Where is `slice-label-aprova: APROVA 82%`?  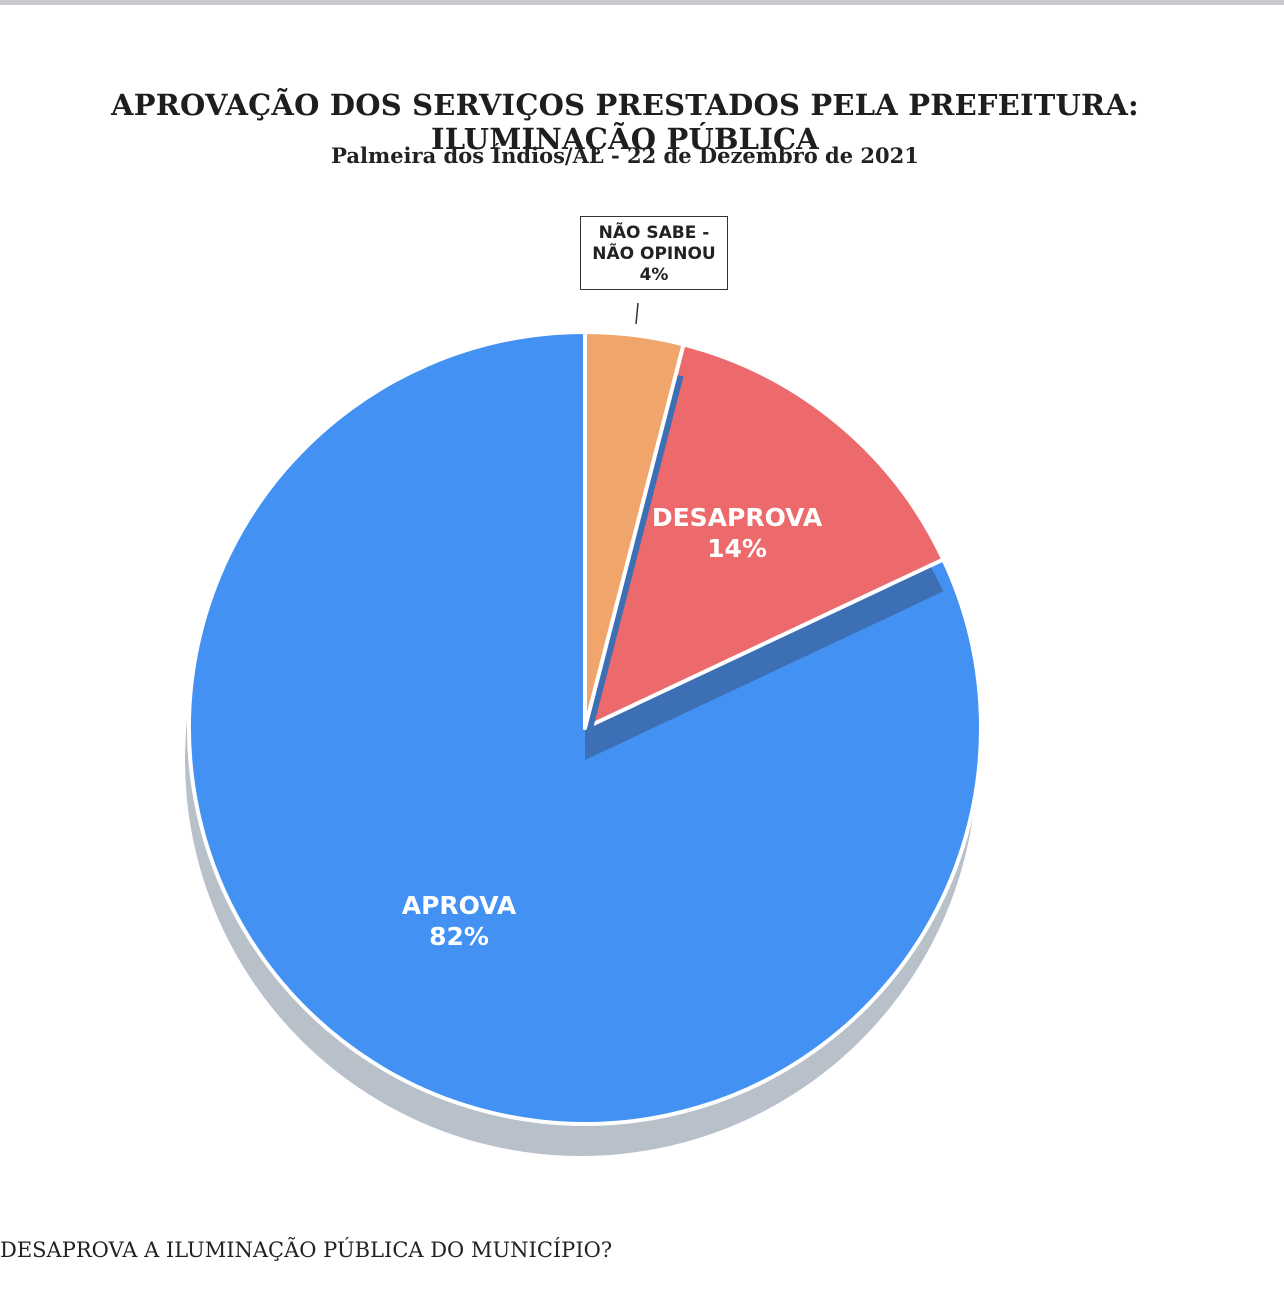
slice-label-aprova: APROVA 82% is located at coordinates (459, 921).